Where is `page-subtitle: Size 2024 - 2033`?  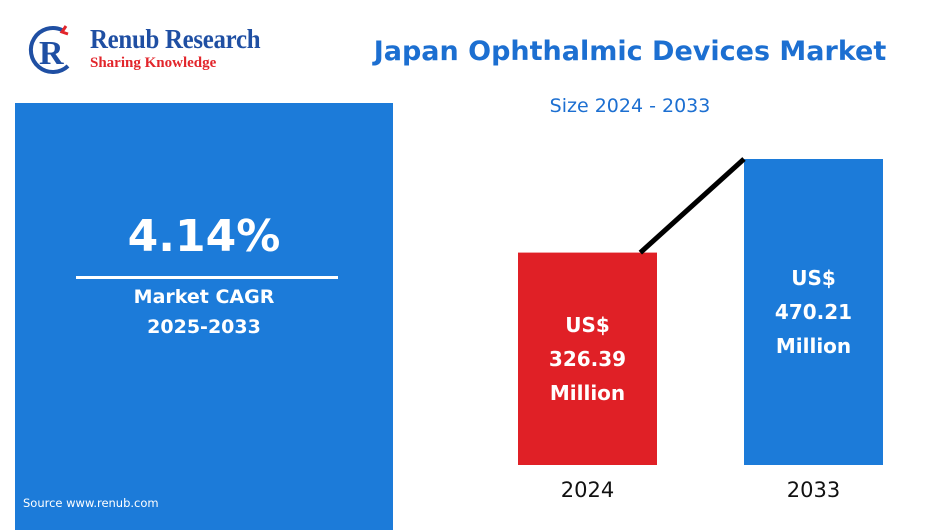
page-subtitle: Size 2024 - 2033 is located at coordinates (630, 106).